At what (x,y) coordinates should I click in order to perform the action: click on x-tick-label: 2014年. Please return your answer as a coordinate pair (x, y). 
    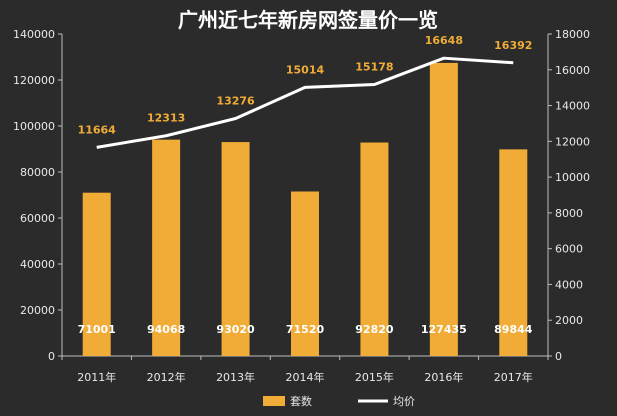
    Looking at the image, I should click on (305, 377).